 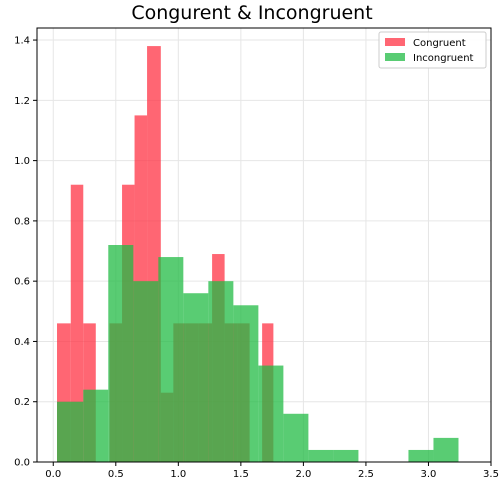 I want to click on x-tick-label: 0.5, so click(x=116, y=474).